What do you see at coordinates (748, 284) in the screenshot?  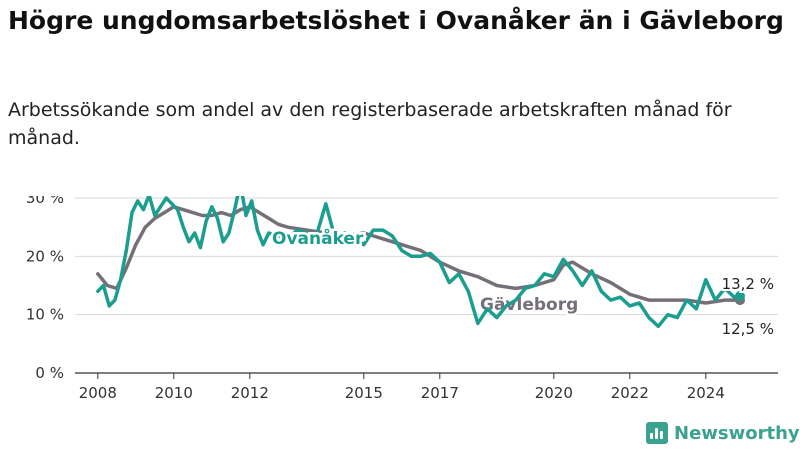 I see `ovanaker-end-label: 13,2 %` at bounding box center [748, 284].